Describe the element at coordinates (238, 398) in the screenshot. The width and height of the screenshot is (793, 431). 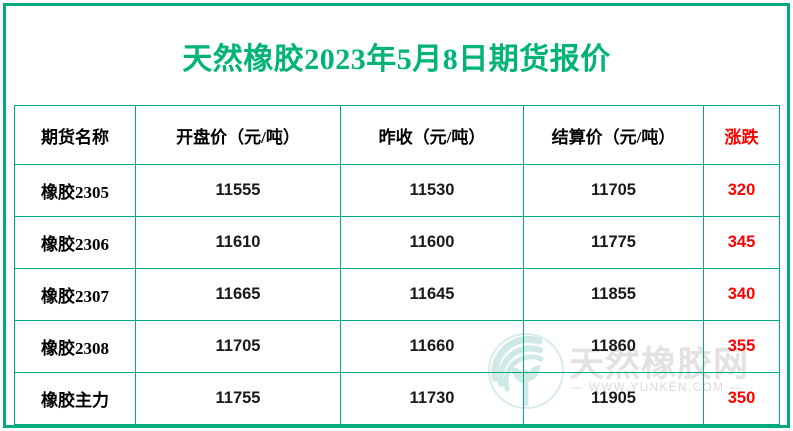
I see `cell-open-price: 11755` at that location.